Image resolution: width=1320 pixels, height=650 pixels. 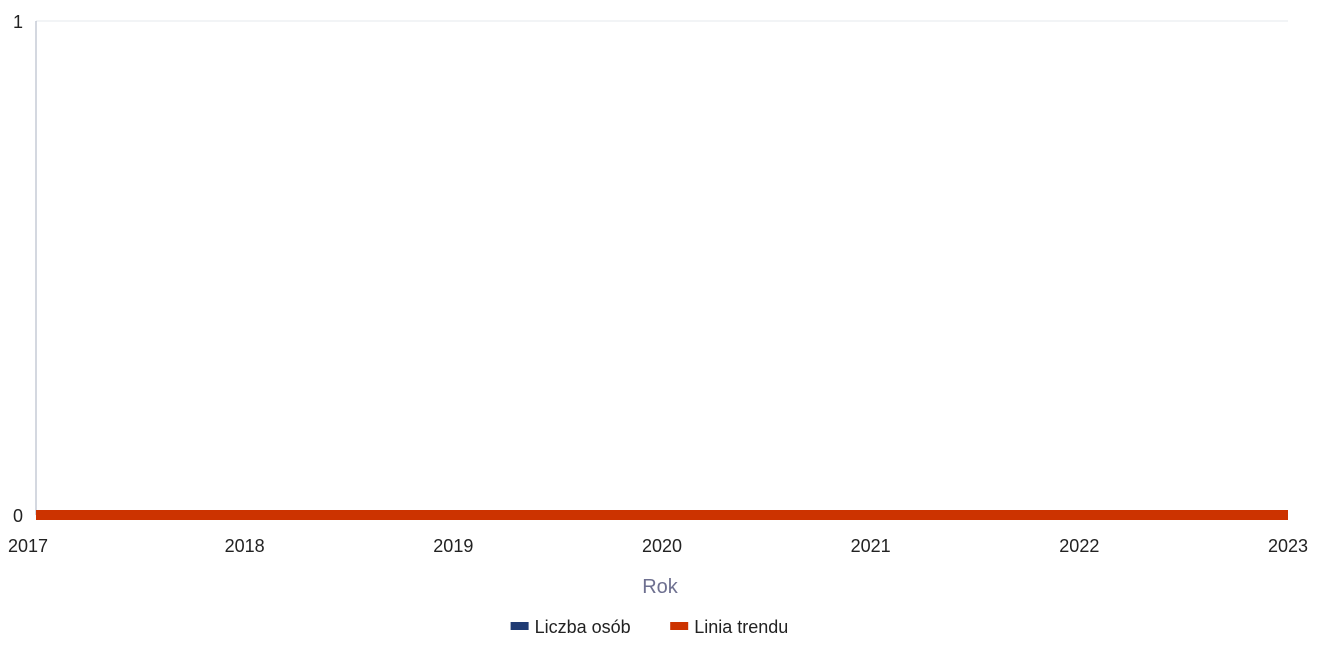 I want to click on y-tick-label: 0, so click(x=18, y=516).